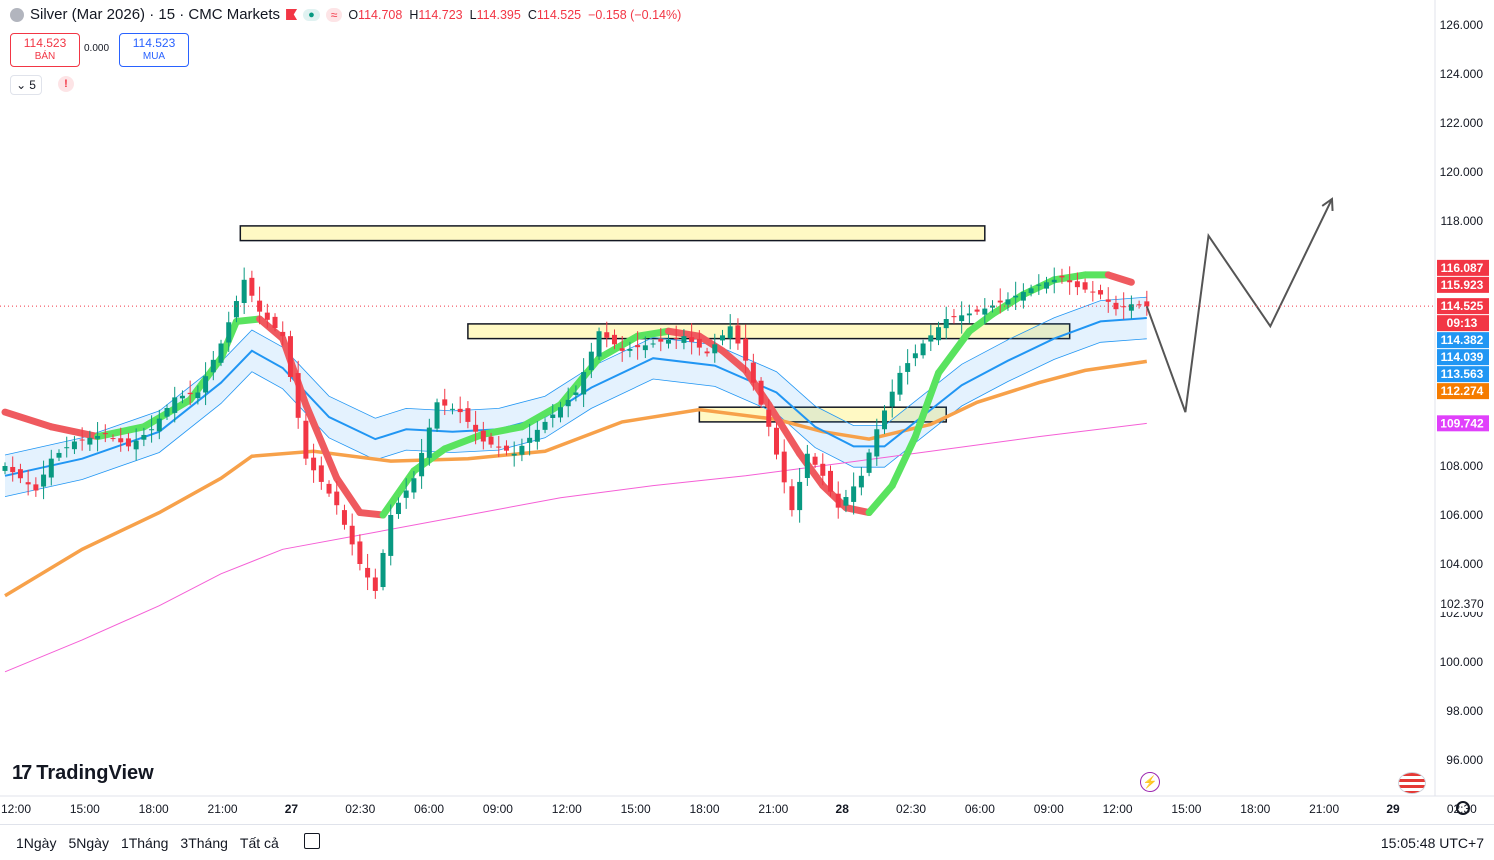 This screenshot has width=1494, height=860. What do you see at coordinates (312, 841) in the screenshot?
I see `calendar-icon` at bounding box center [312, 841].